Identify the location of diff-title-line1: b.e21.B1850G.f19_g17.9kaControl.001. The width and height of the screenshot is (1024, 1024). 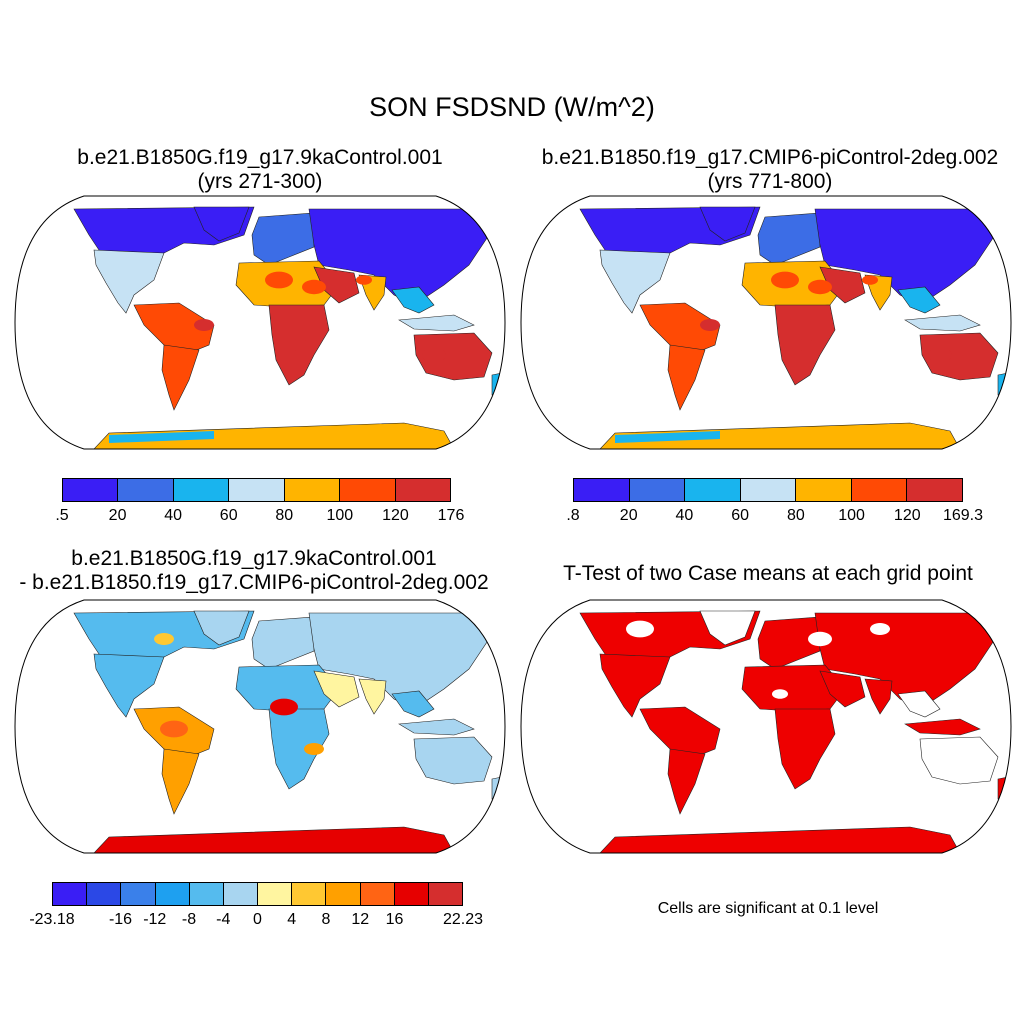
(254, 558).